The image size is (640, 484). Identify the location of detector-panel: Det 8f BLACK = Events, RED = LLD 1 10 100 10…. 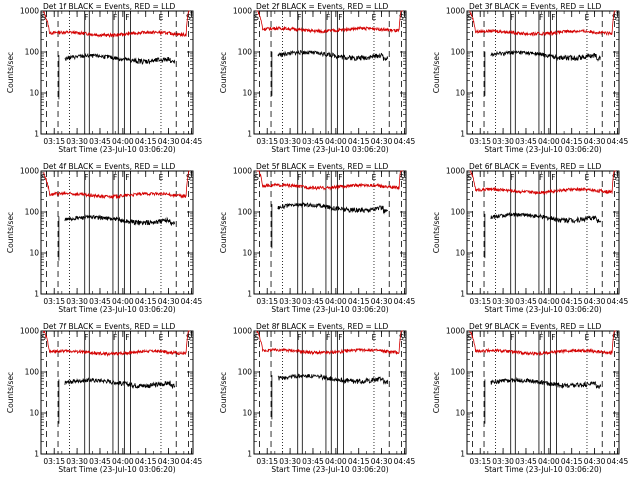
(317, 398).